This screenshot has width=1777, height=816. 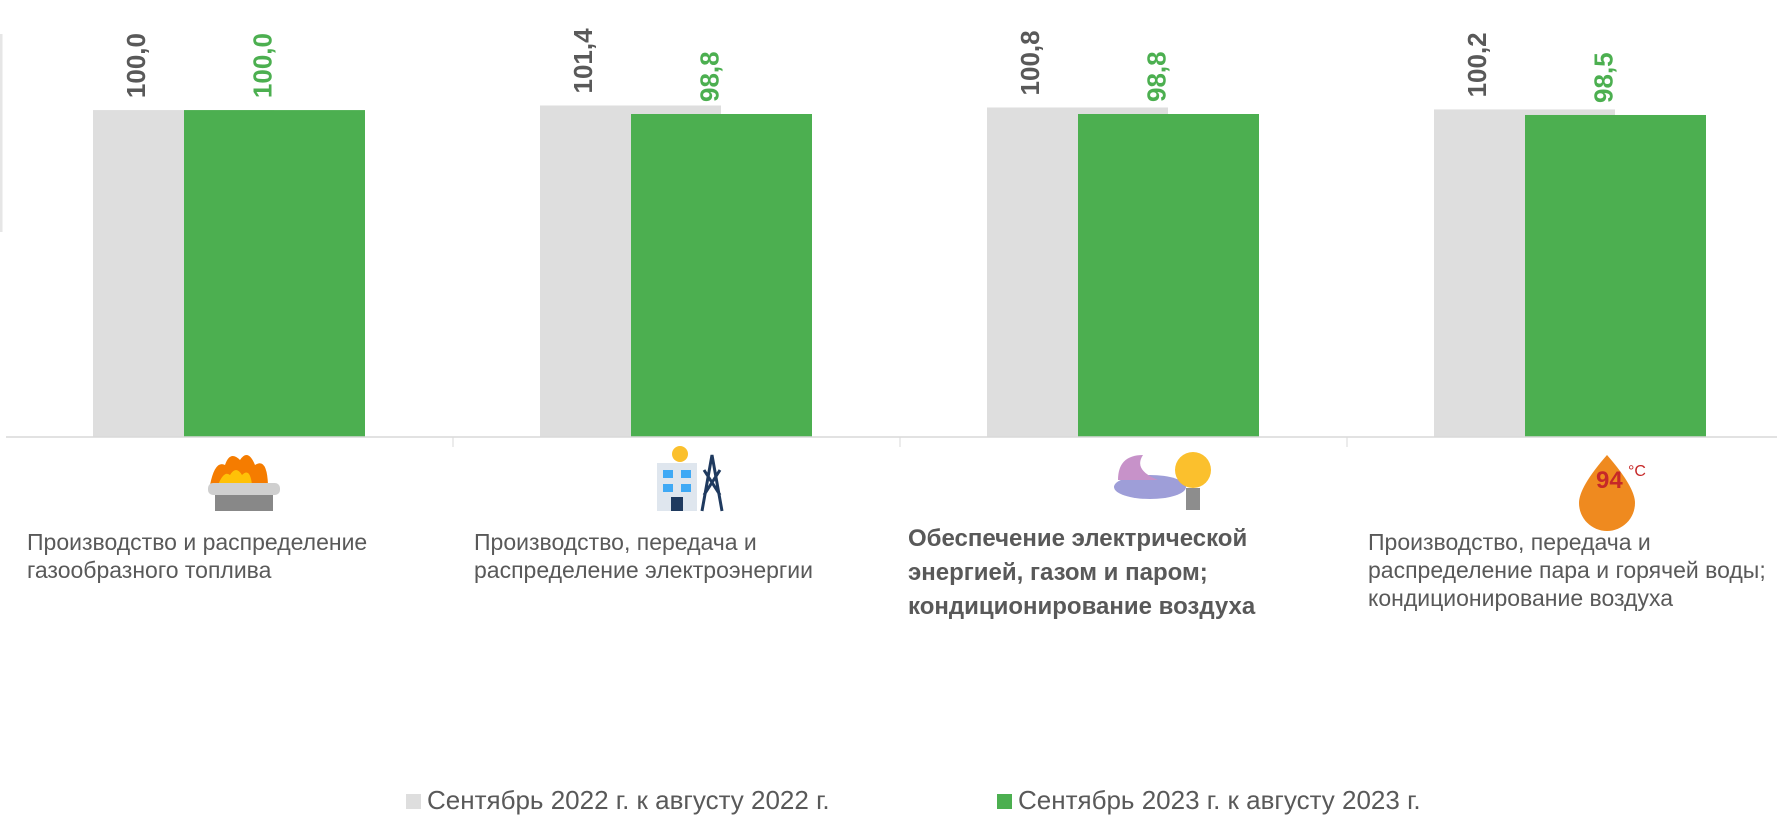 What do you see at coordinates (1219, 800) in the screenshot?
I see `legend-label: Сентябрь 2023 г. к августу 2023 г.` at bounding box center [1219, 800].